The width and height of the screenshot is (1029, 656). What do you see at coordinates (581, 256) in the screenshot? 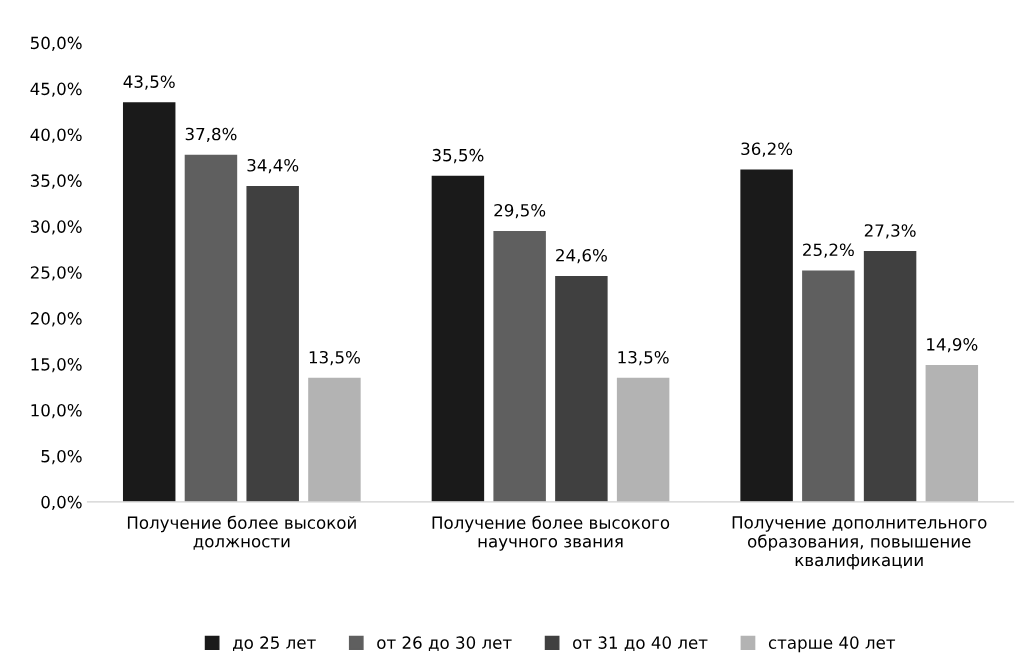
I see `data-label: 24,6%` at bounding box center [581, 256].